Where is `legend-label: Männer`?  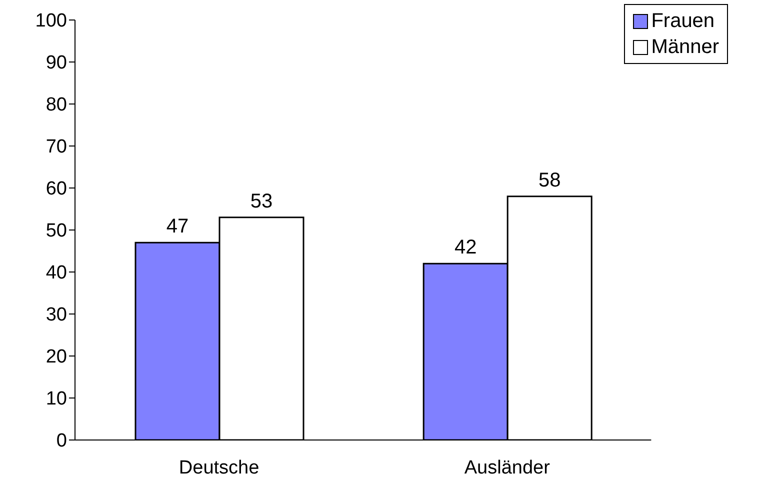
legend-label: Männer is located at coordinates (685, 47).